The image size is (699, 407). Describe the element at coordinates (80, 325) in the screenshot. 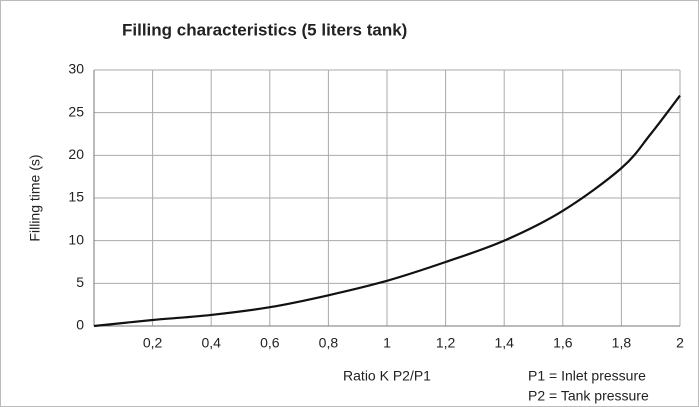

I see `y-tick-label: 0` at that location.